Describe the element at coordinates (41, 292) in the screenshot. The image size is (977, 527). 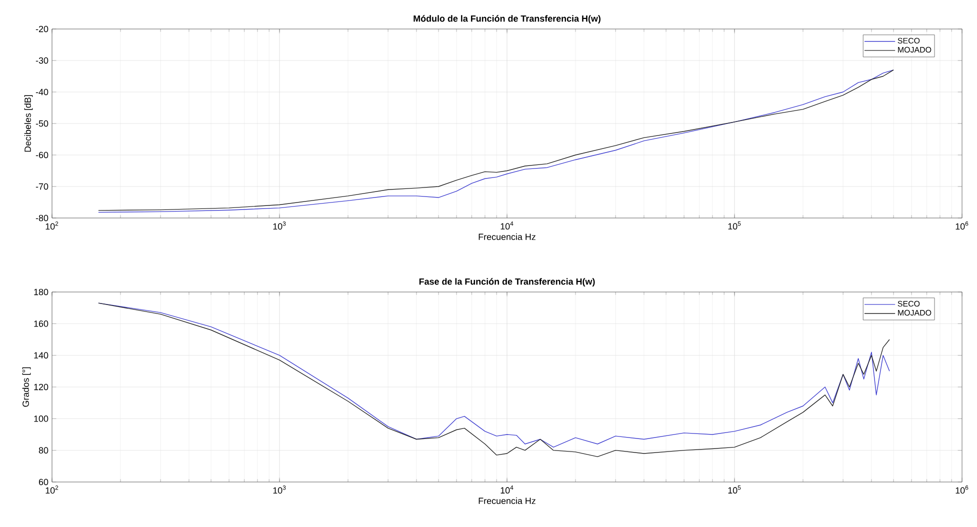
I see `y-tick-label: 180` at that location.